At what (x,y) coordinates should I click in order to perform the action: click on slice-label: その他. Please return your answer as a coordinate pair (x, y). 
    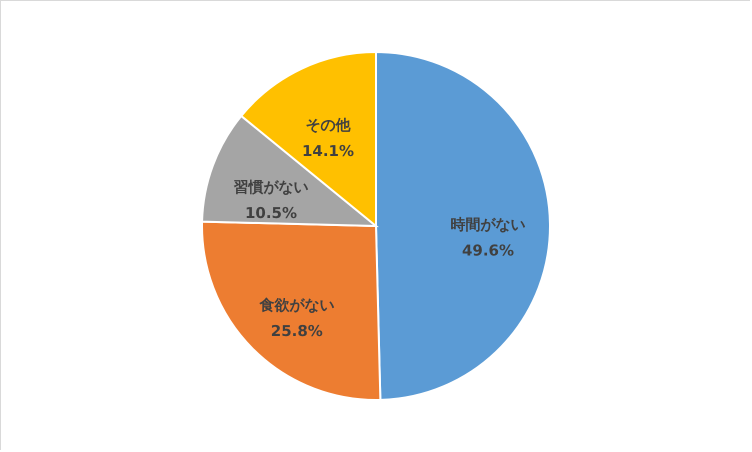
    Looking at the image, I should click on (328, 125).